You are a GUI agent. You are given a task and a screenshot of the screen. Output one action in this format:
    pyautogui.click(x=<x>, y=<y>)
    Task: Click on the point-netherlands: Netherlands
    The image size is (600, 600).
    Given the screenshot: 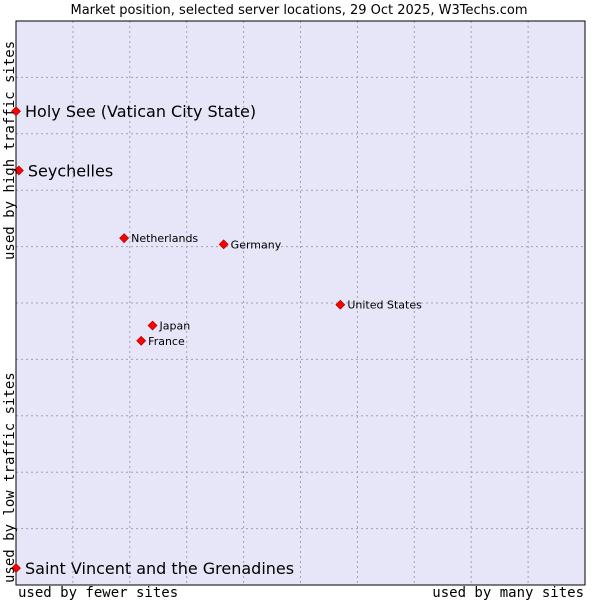 What is the action you would take?
    pyautogui.click(x=158, y=238)
    